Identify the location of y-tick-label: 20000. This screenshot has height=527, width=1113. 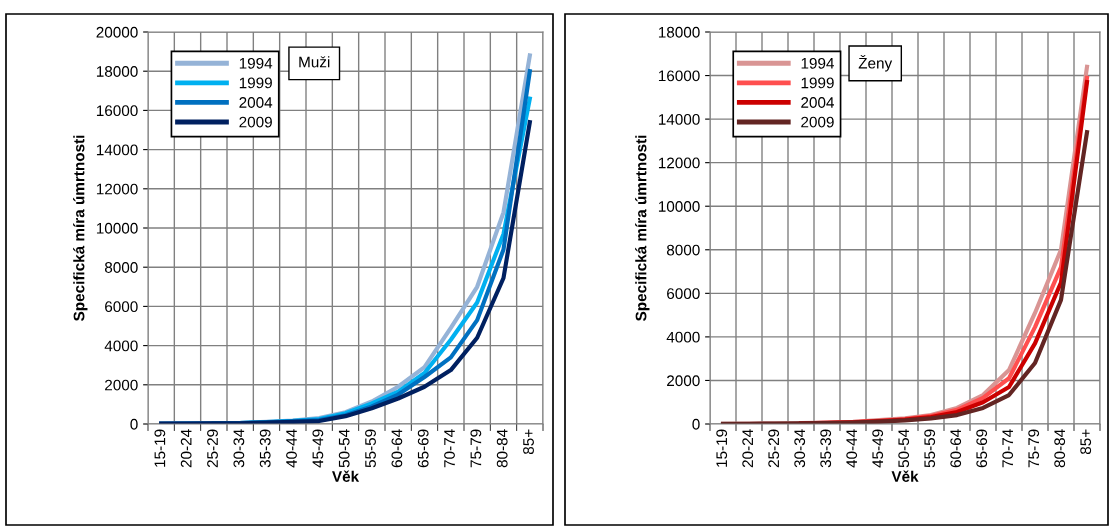
(117, 32).